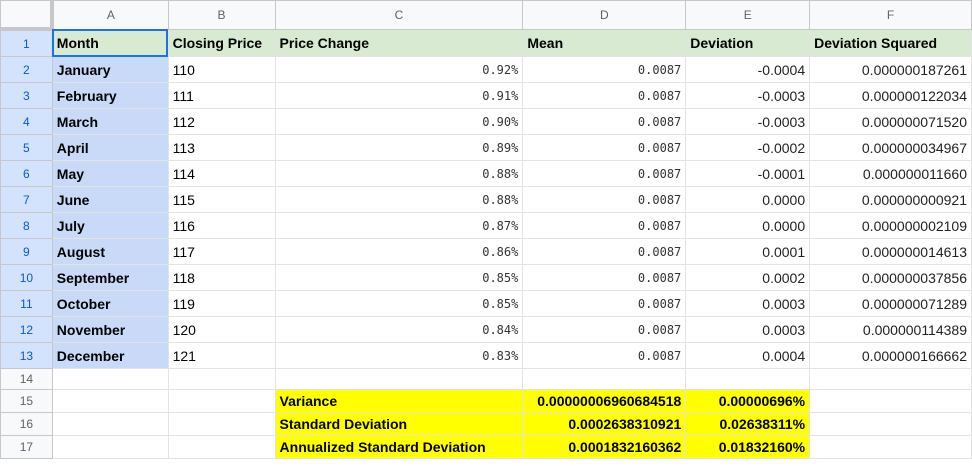 The image size is (972, 466). What do you see at coordinates (399, 424) in the screenshot?
I see `summary-label-cell: Standard Deviation` at bounding box center [399, 424].